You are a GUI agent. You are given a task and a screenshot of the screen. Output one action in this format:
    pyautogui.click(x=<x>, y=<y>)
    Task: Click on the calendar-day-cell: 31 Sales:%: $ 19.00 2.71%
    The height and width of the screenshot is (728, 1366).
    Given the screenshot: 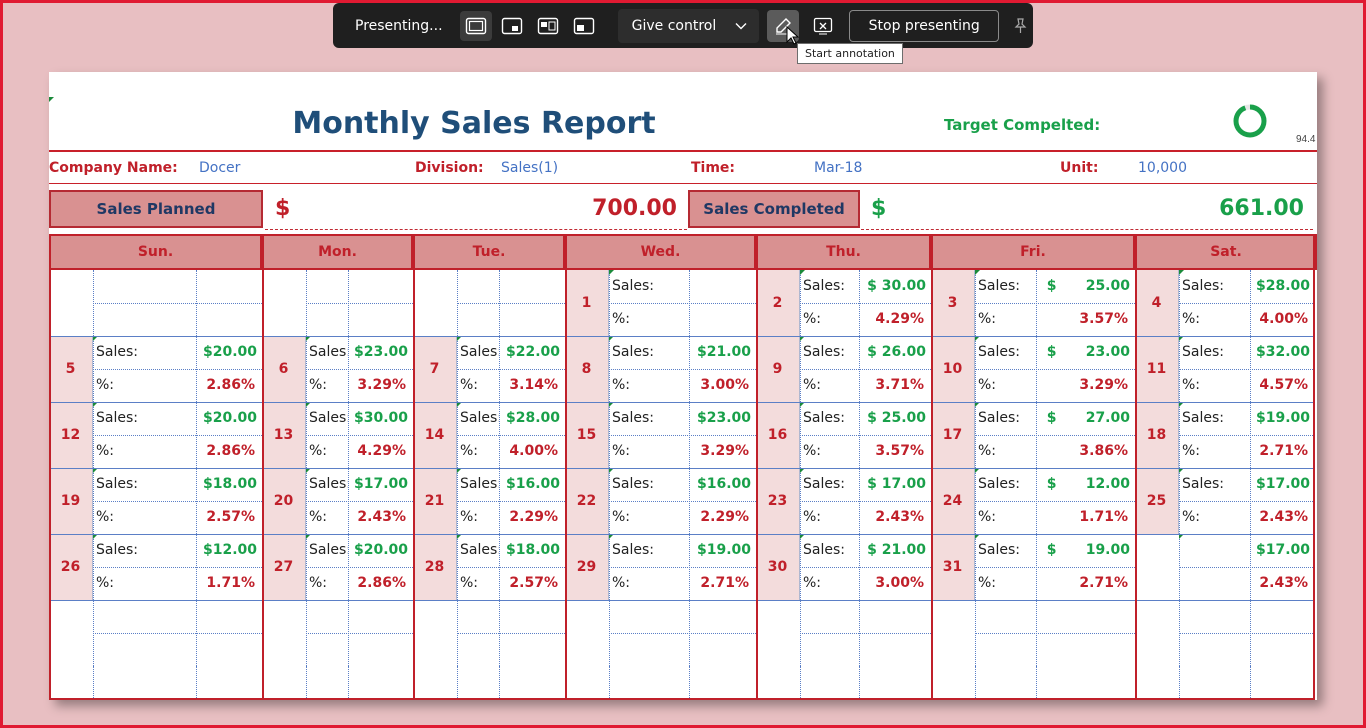 What is the action you would take?
    pyautogui.click(x=1033, y=567)
    